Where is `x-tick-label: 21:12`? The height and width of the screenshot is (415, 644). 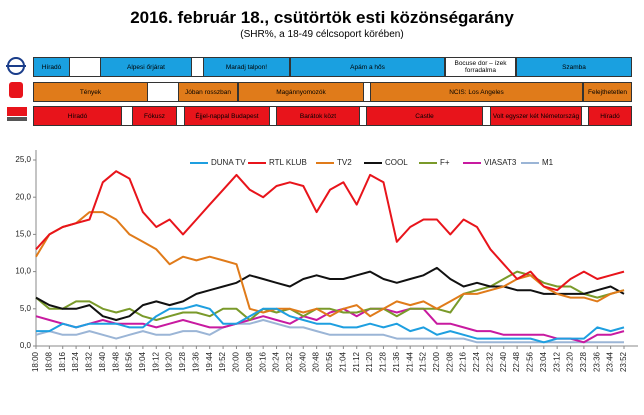 x-tick-label: 21:12 is located at coordinates (356, 361).